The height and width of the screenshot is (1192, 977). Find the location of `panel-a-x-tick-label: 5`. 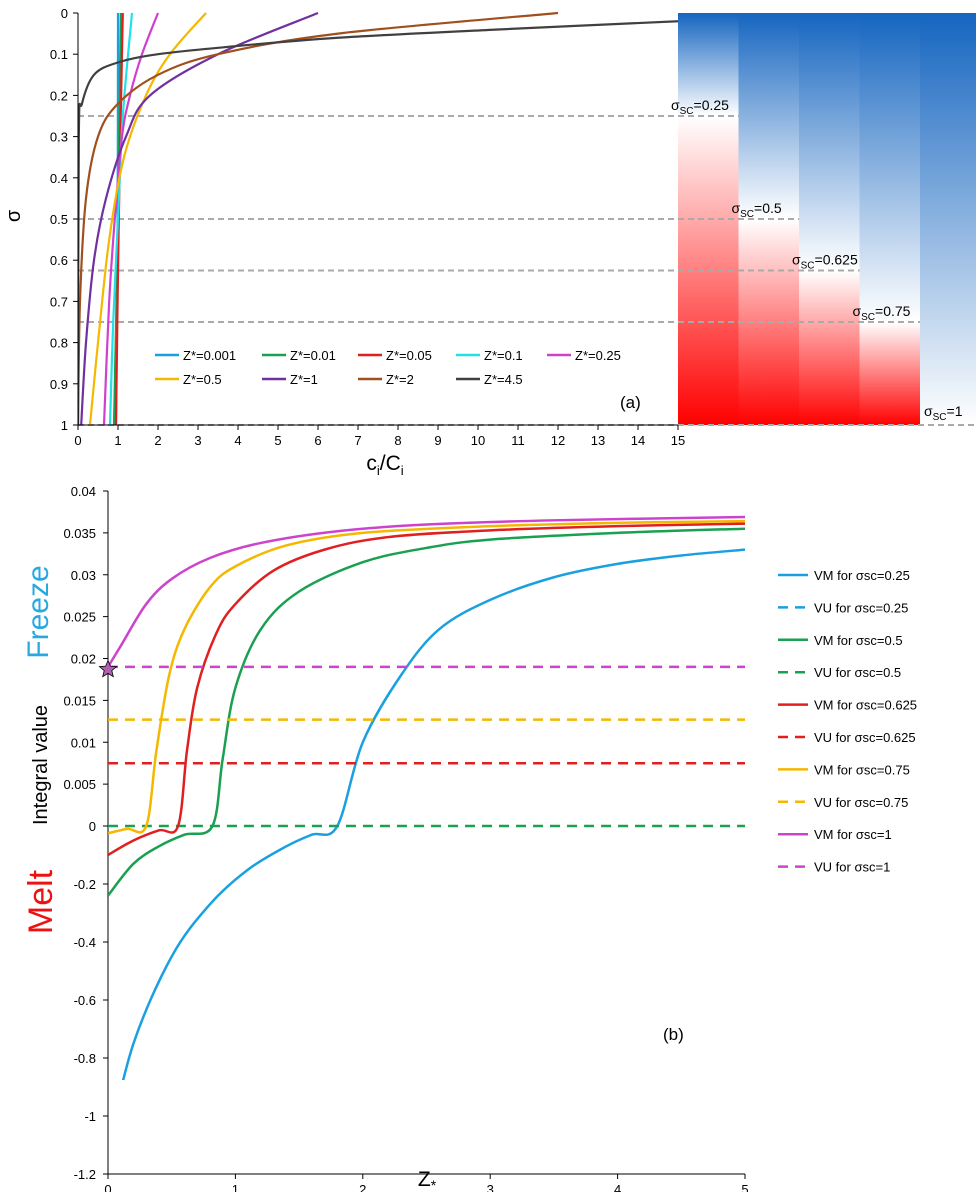

panel-a-x-tick-label: 5 is located at coordinates (277, 440).